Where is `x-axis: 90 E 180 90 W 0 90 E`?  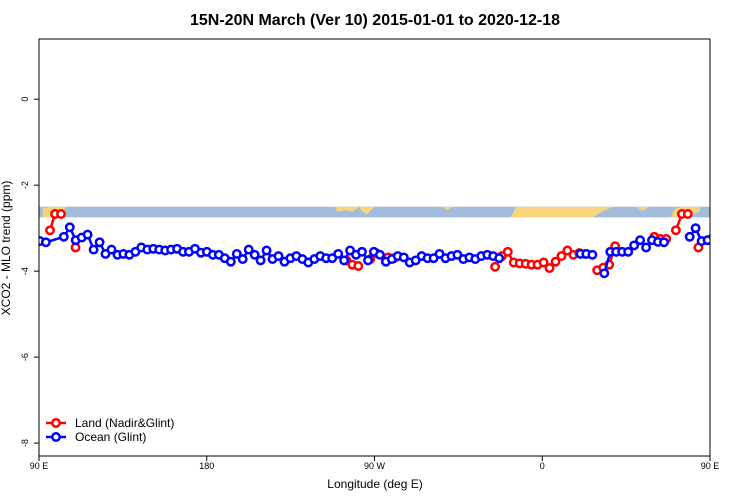 x-axis: 90 E 180 90 W 0 90 E is located at coordinates (375, 463).